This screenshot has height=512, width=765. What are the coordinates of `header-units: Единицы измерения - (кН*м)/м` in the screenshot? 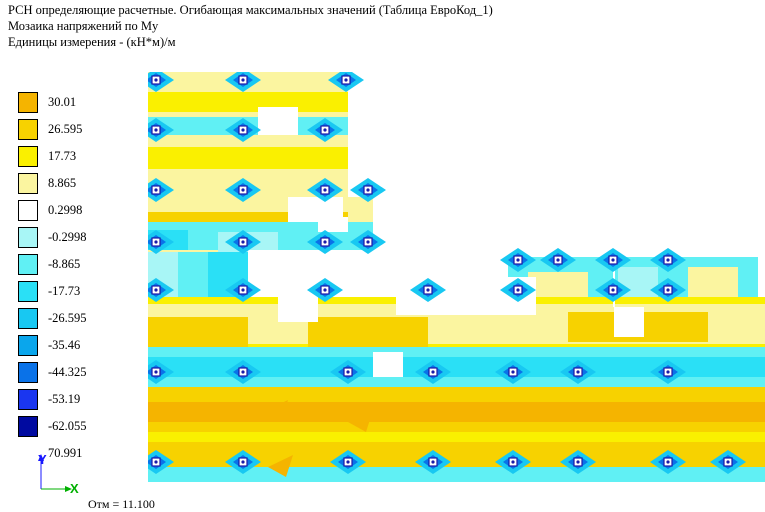 It's located at (92, 42).